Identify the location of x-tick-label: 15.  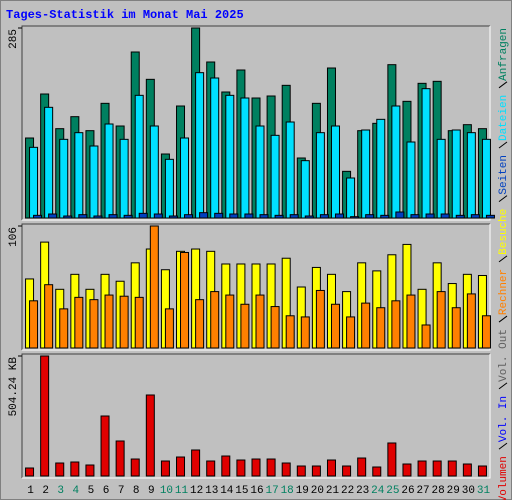
(241, 491).